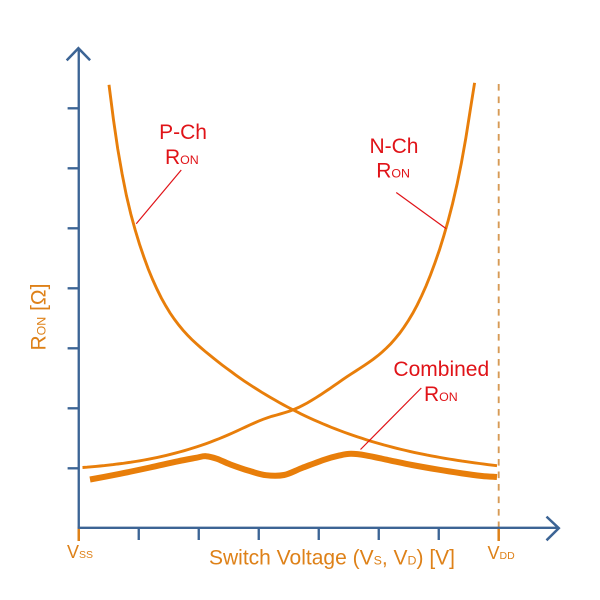 This screenshot has height=600, width=600. I want to click on svg-text: RON [Ω], so click(39, 317).